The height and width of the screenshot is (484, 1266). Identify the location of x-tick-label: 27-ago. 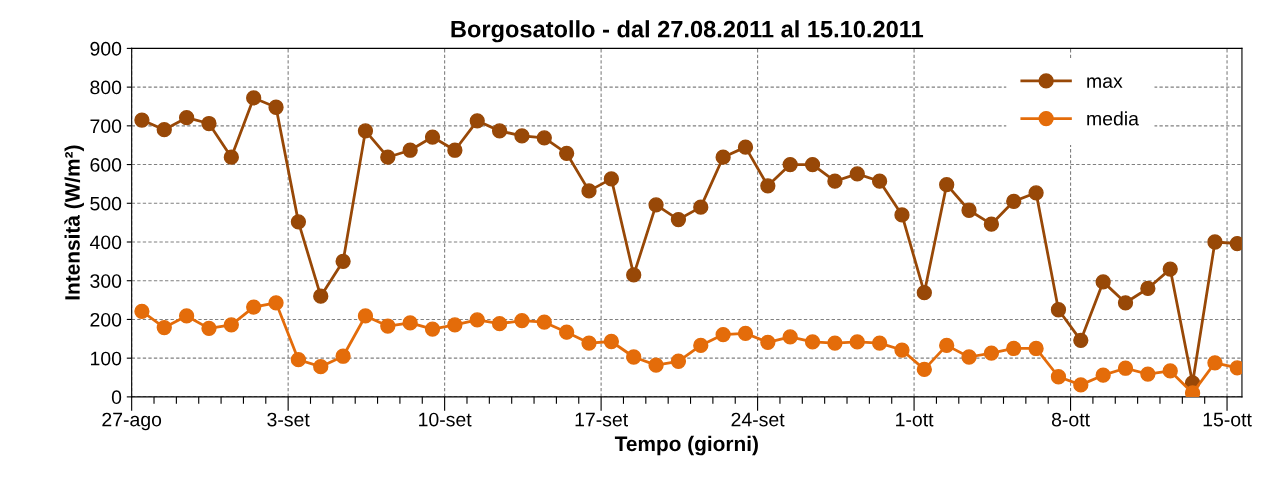
(132, 421).